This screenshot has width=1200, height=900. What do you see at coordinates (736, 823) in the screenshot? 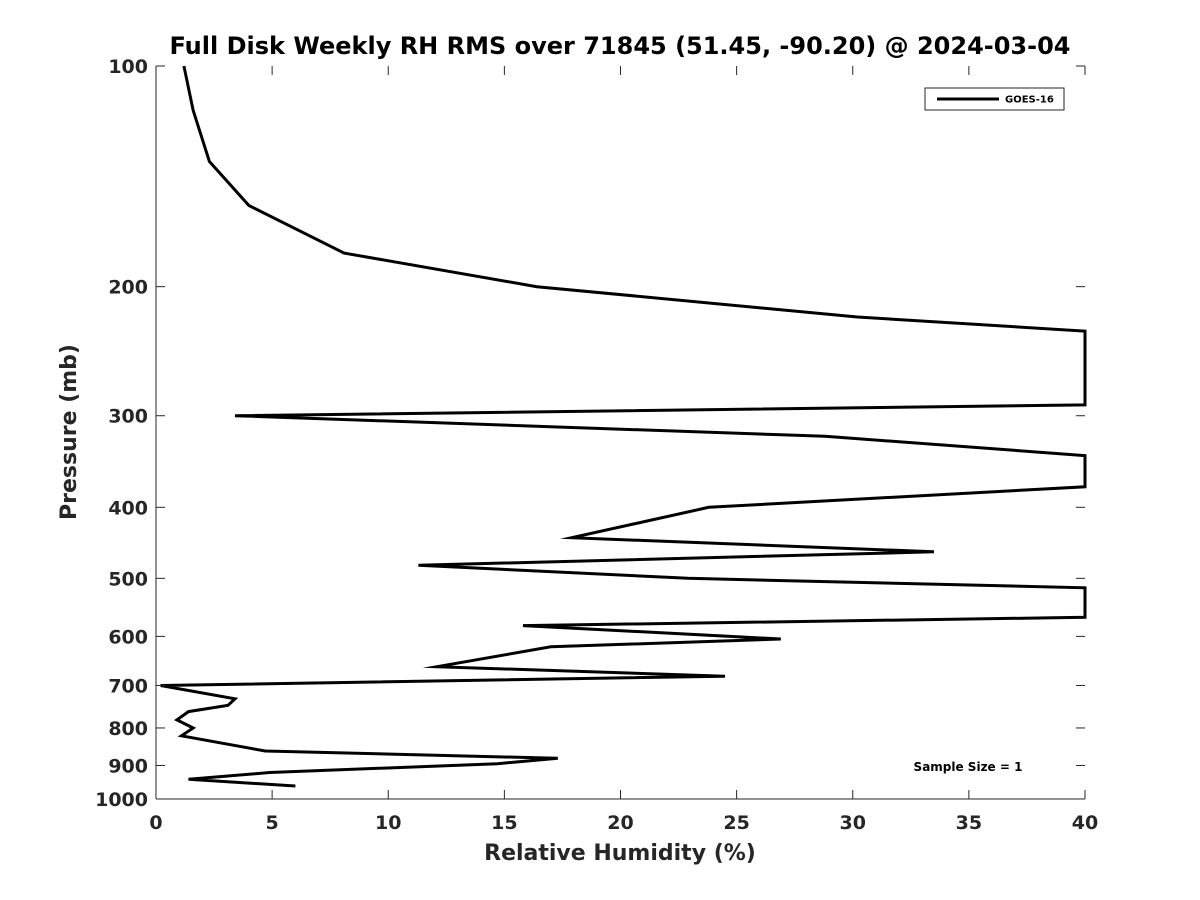
I see `x-tick-label: 25` at bounding box center [736, 823].